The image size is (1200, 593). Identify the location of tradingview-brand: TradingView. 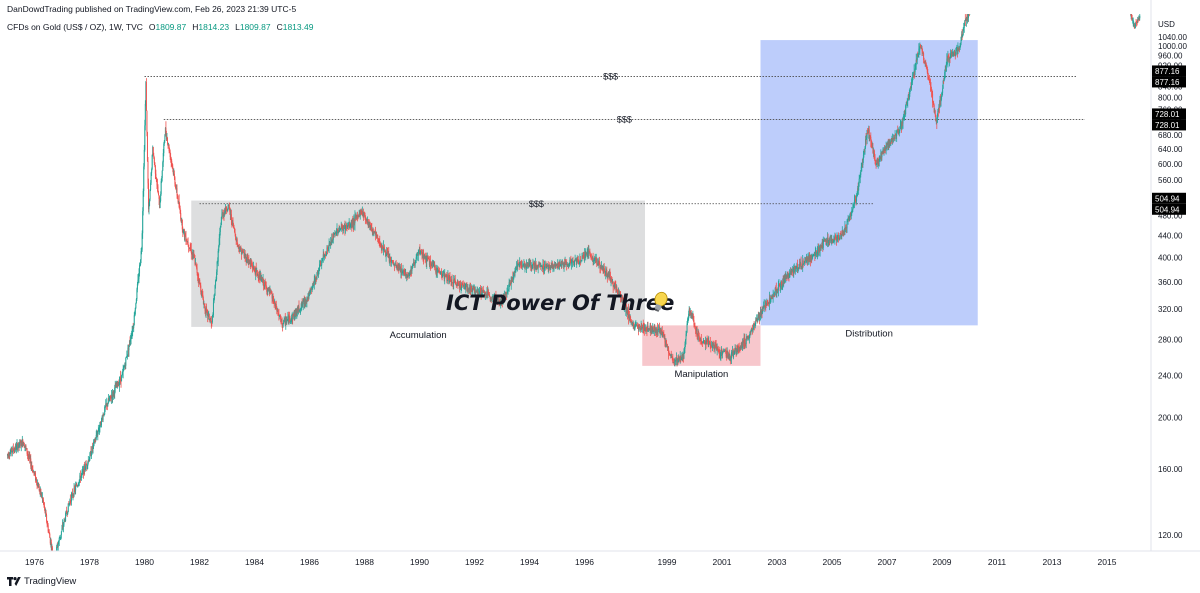
(50, 581).